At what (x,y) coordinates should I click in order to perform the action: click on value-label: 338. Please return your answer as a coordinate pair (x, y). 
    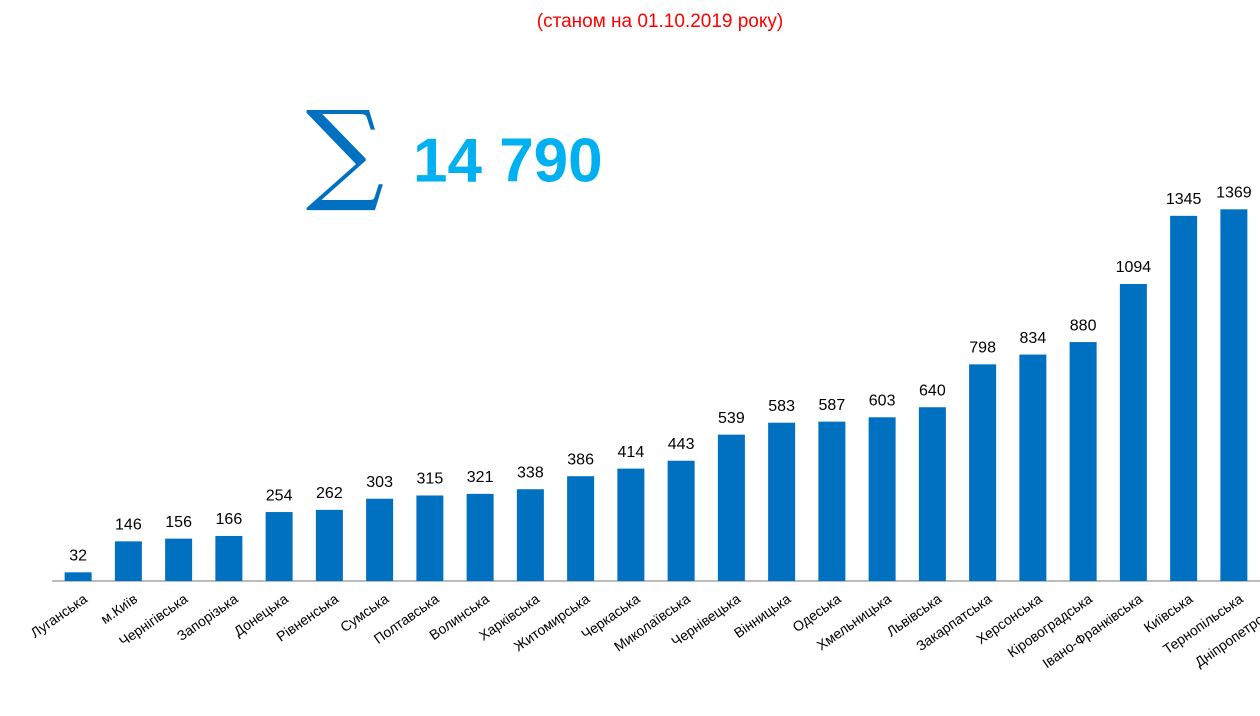
    Looking at the image, I should click on (530, 472).